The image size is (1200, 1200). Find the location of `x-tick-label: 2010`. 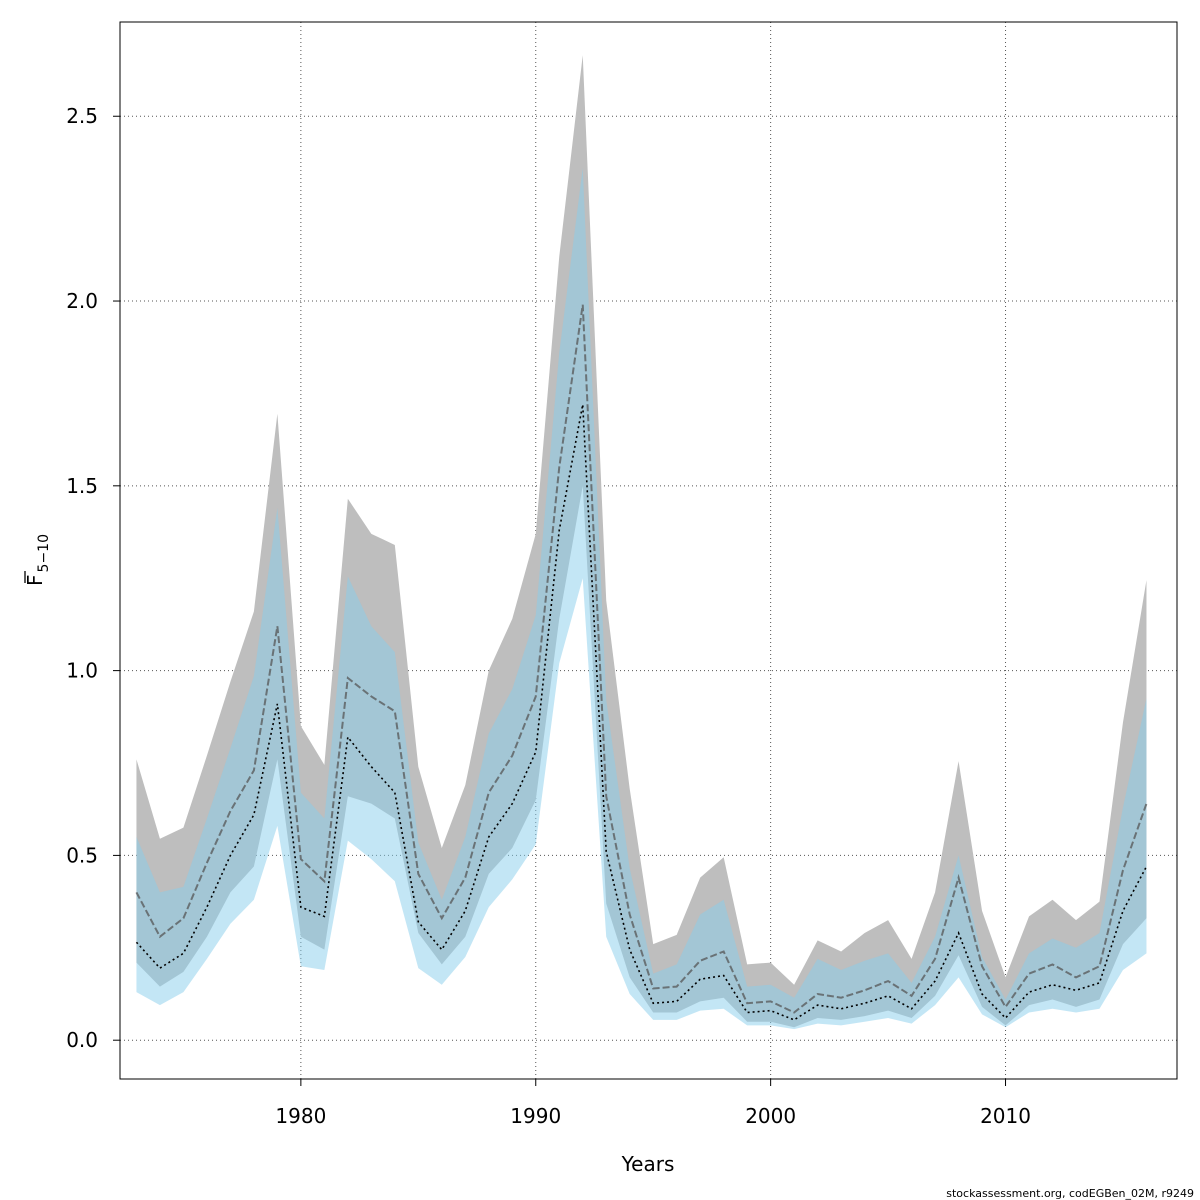

x-tick-label: 2010 is located at coordinates (1005, 1116).